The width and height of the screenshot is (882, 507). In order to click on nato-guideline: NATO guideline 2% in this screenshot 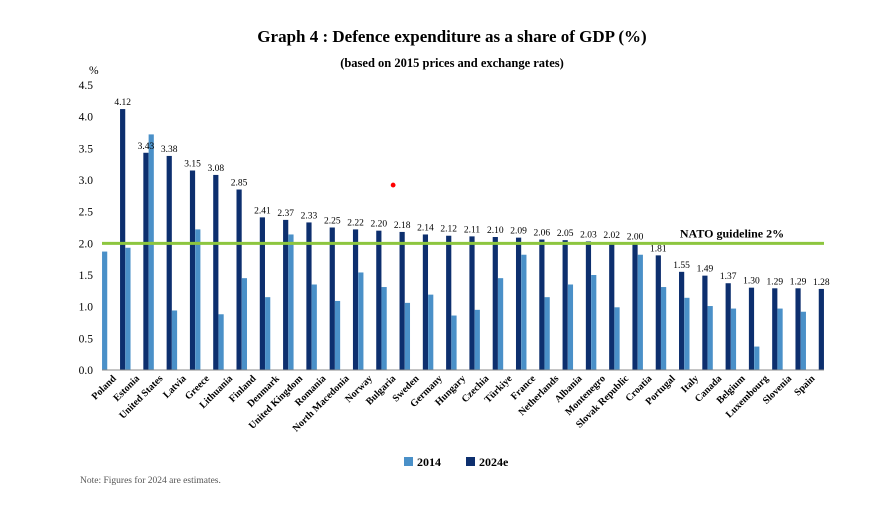, I will do `click(463, 235)`.